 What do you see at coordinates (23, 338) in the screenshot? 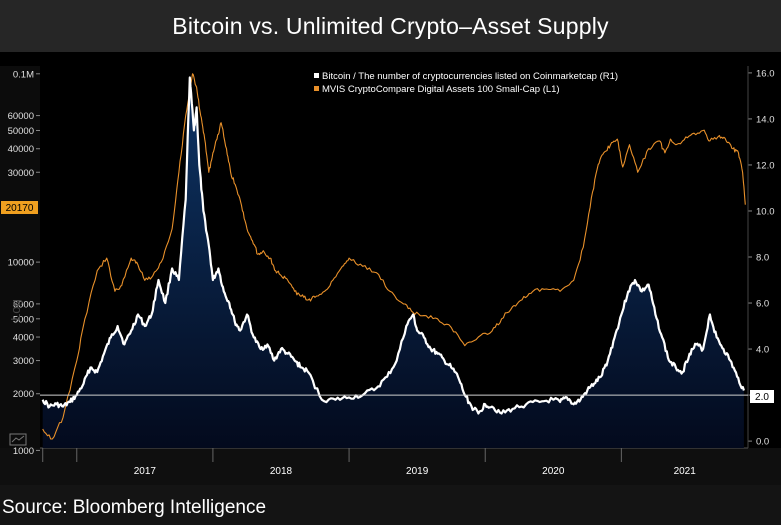
I see `y-left-tick-label: 4000` at bounding box center [23, 338].